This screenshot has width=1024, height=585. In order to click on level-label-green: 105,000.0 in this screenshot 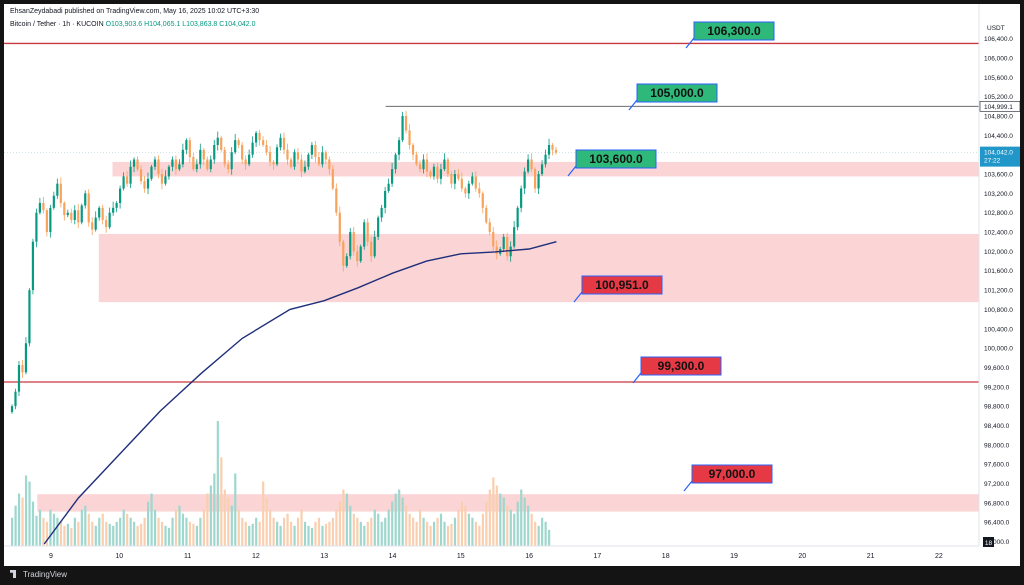, I will do `click(673, 97)`.